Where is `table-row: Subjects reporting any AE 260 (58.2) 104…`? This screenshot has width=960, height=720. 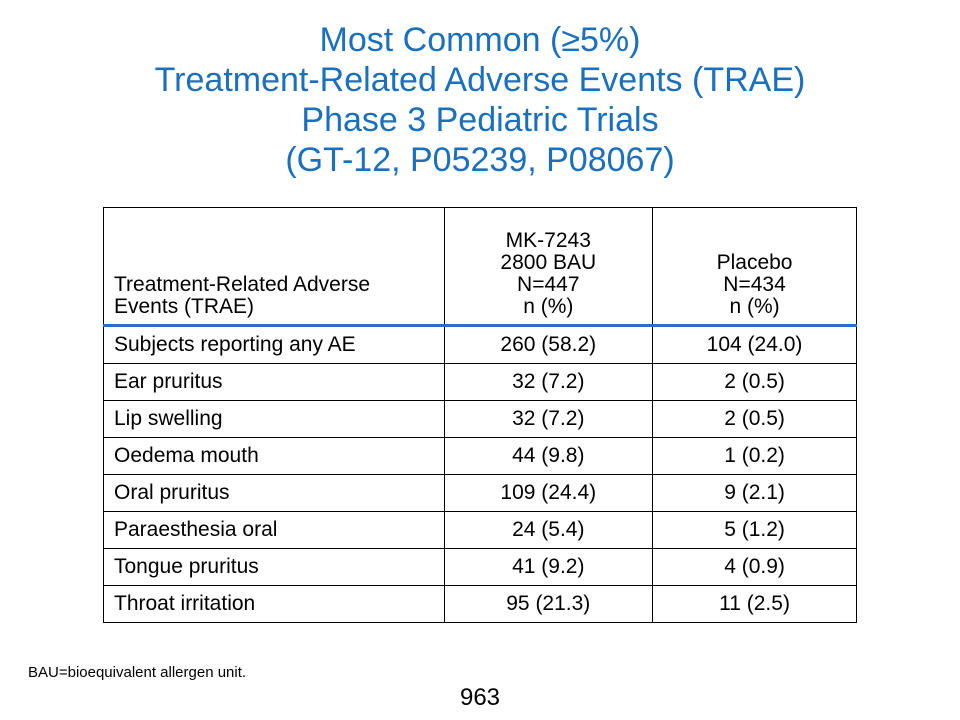 table-row: Subjects reporting any AE 260 (58.2) 104… is located at coordinates (480, 344).